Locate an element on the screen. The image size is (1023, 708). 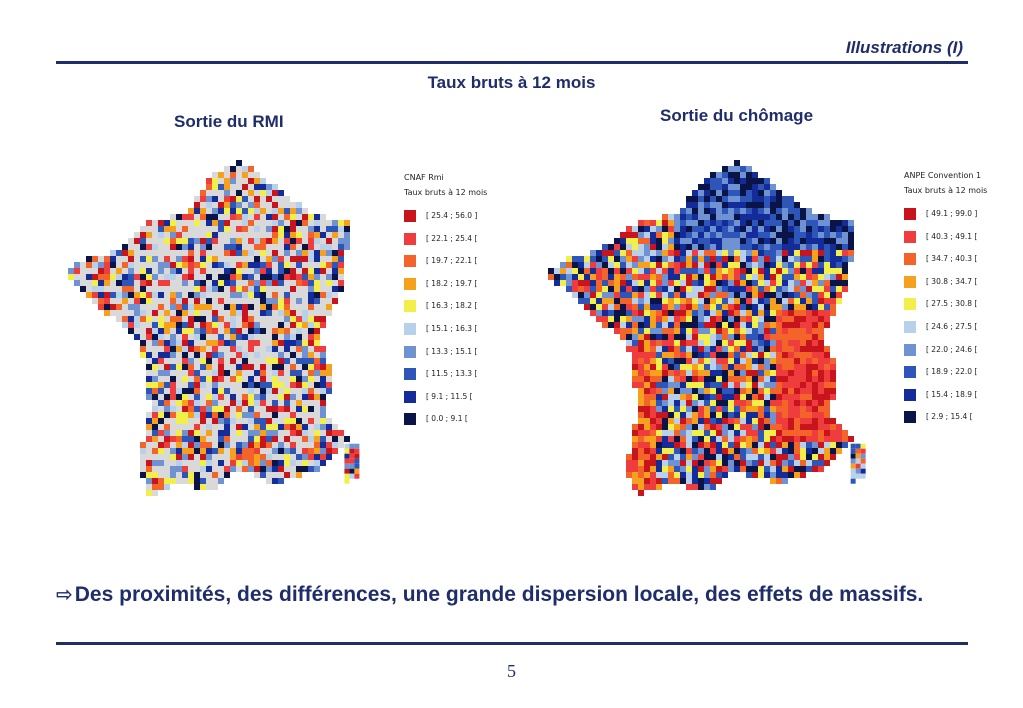
legend-swatch is located at coordinates (410, 396).